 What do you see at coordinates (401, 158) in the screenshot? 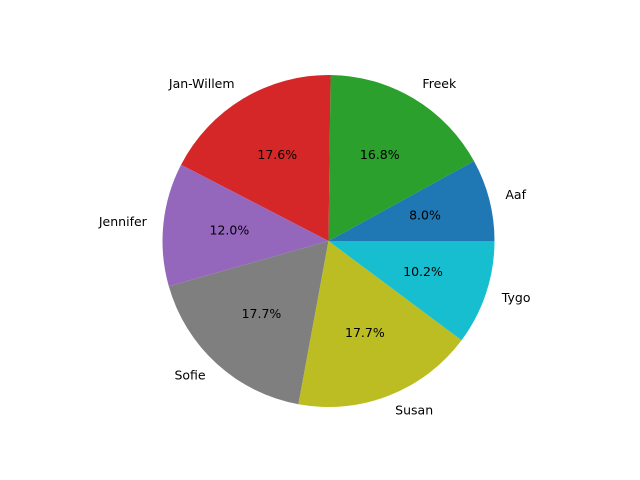
I see `wedge-freek` at bounding box center [401, 158].